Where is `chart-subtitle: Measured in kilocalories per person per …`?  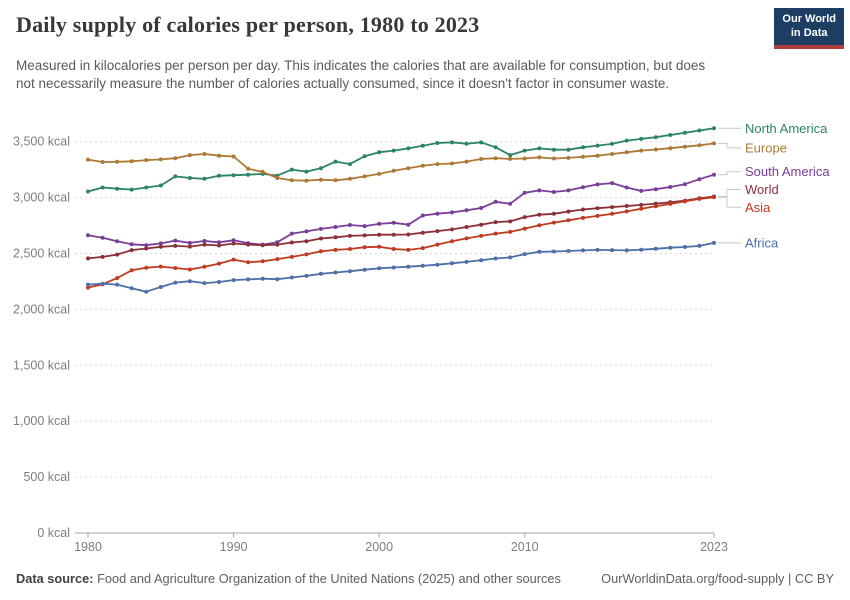 chart-subtitle: Measured in kilocalories per person per … is located at coordinates (361, 75).